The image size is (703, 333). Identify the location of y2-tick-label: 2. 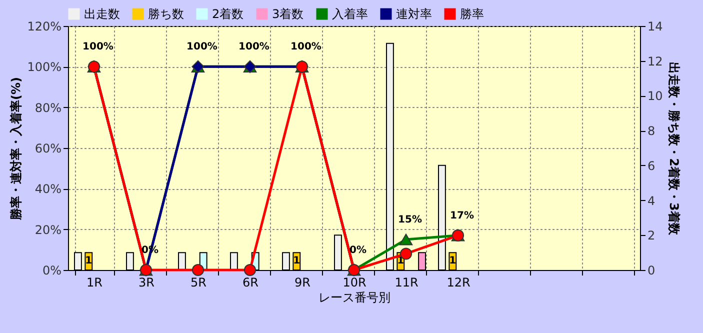
(652, 235).